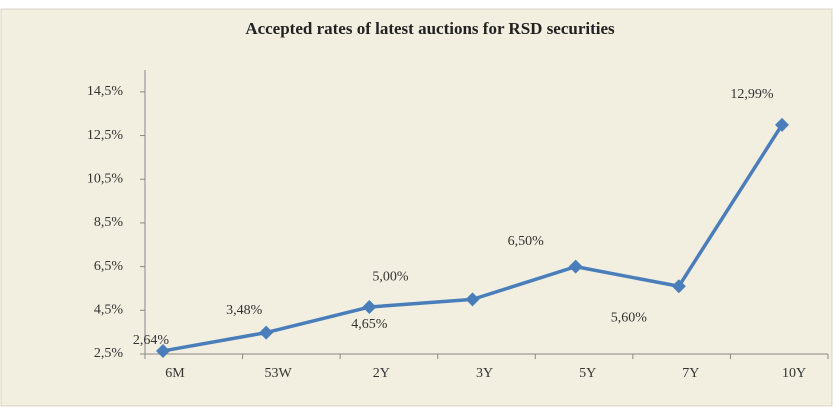 This screenshot has height=407, width=833. Describe the element at coordinates (105, 178) in the screenshot. I see `y-tick-label: 10,5%` at that location.